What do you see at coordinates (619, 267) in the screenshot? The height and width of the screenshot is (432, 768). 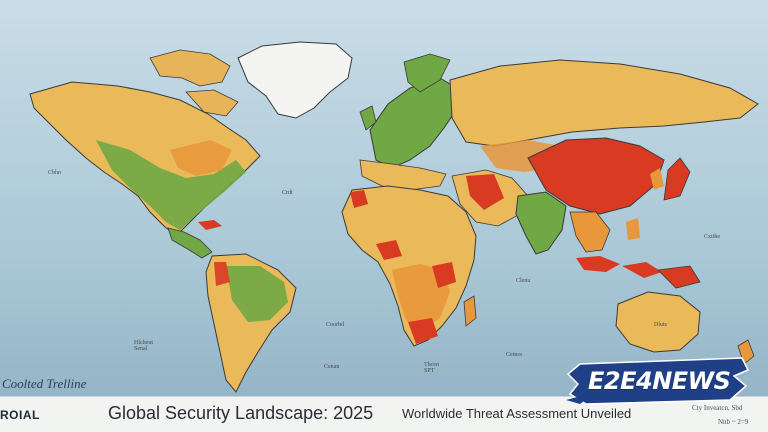 I see `indonesia-red` at bounding box center [619, 267].